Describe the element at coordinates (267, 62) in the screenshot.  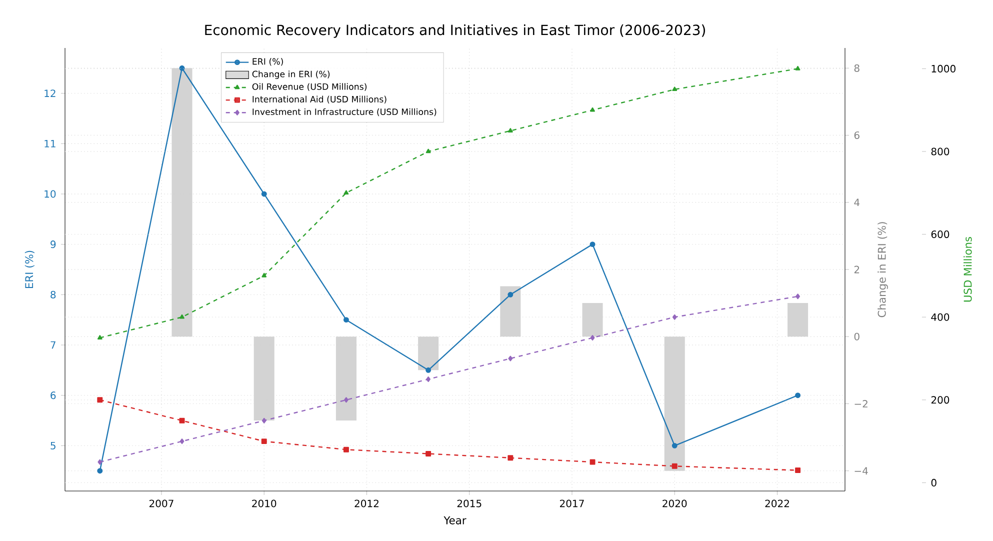
I see `legend-label: ERI (%)` at that location.